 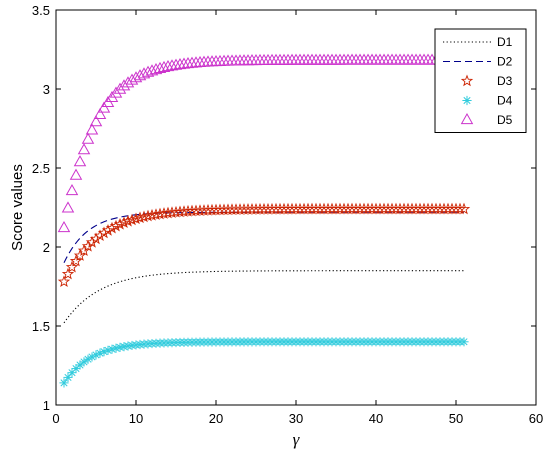 What do you see at coordinates (297, 439) in the screenshot?
I see `x-axis-label: γ` at bounding box center [297, 439].